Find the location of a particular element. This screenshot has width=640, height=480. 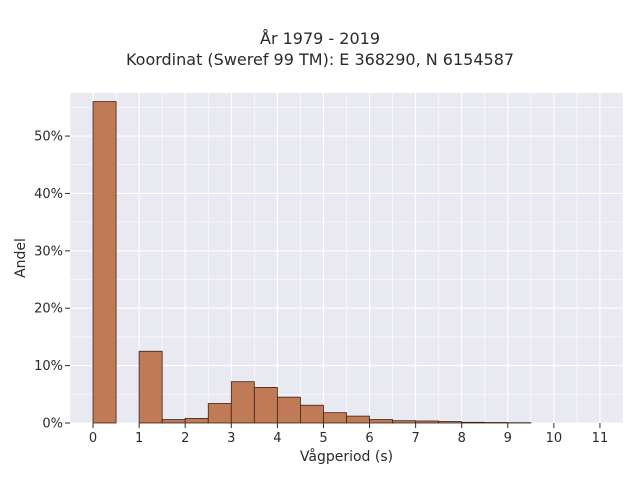

x-tick-label: 10 is located at coordinates (554, 438).